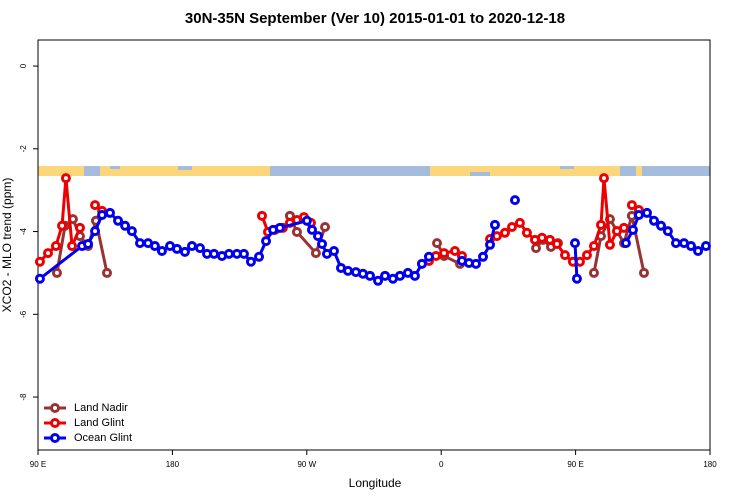 This screenshot has width=750, height=500. Describe the element at coordinates (23, 231) in the screenshot. I see `y-tick-label: -4` at that location.